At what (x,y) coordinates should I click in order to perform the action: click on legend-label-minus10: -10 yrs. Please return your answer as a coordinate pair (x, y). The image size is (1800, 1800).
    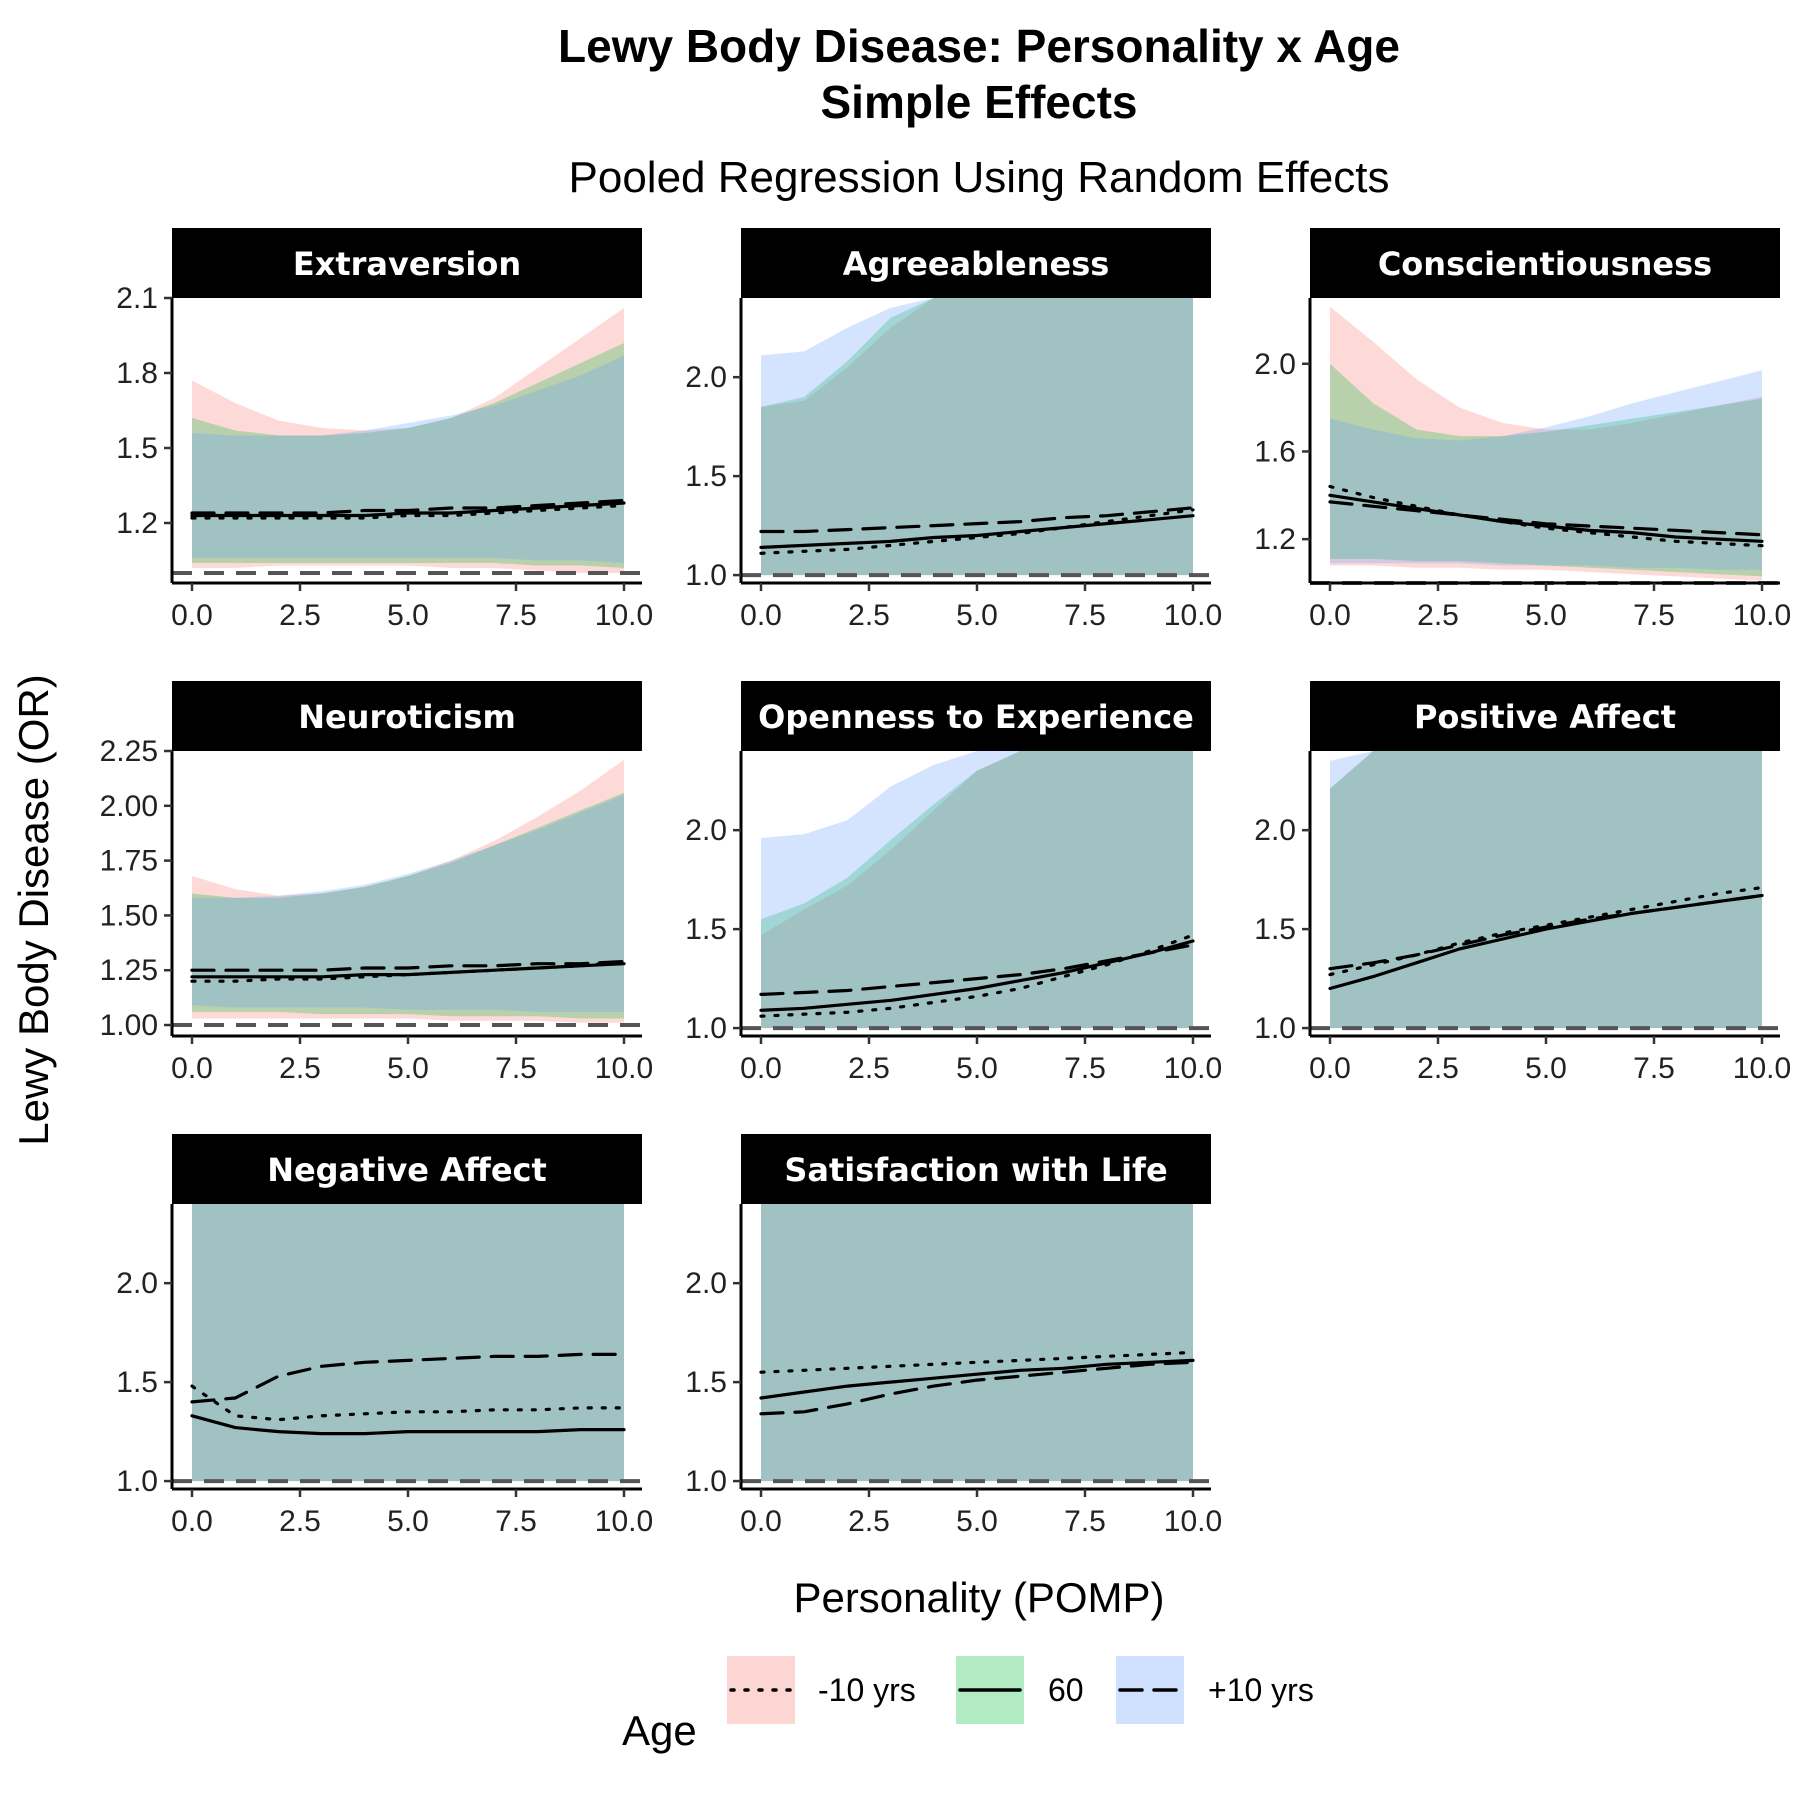
    Looking at the image, I should click on (867, 1690).